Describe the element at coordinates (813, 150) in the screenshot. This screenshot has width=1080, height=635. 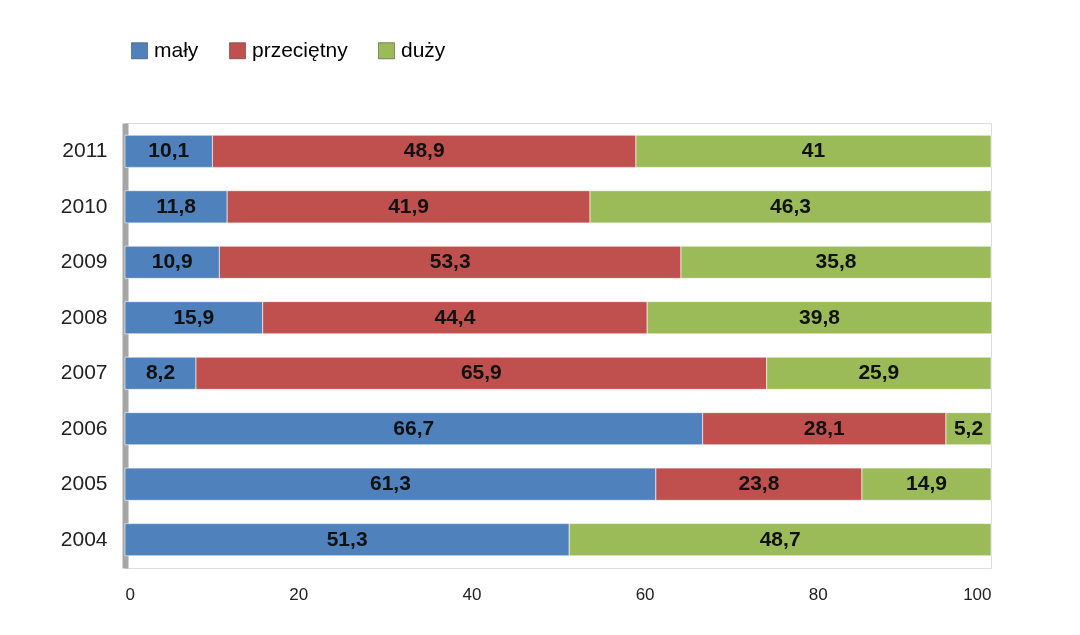
I see `data-label: 41` at that location.